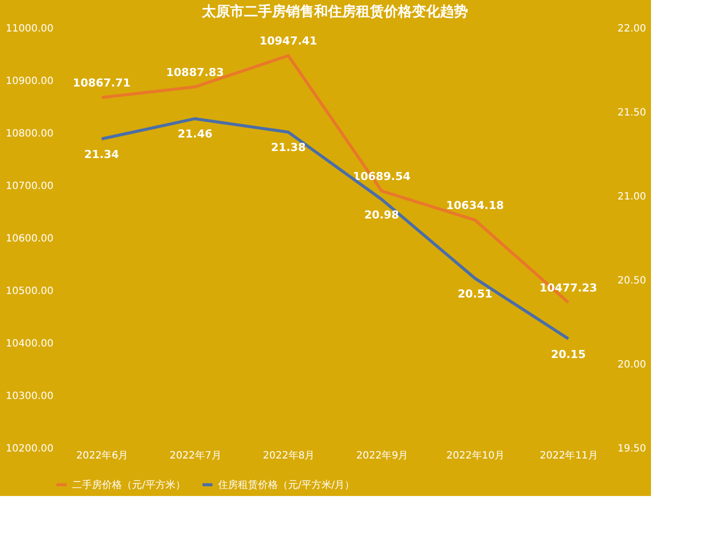 This screenshot has width=720, height=540. What do you see at coordinates (569, 456) in the screenshot?
I see `x-tick-label: 2022年11月` at bounding box center [569, 456].